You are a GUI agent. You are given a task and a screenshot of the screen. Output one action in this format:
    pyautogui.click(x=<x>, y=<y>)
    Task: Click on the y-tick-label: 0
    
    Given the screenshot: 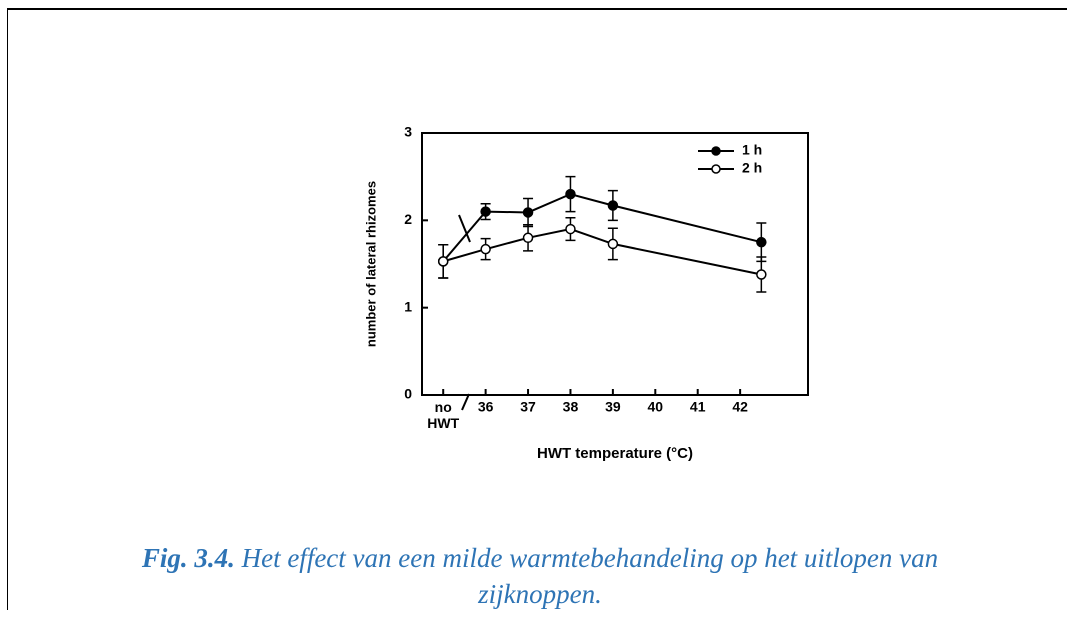 What is the action you would take?
    pyautogui.click(x=408, y=394)
    